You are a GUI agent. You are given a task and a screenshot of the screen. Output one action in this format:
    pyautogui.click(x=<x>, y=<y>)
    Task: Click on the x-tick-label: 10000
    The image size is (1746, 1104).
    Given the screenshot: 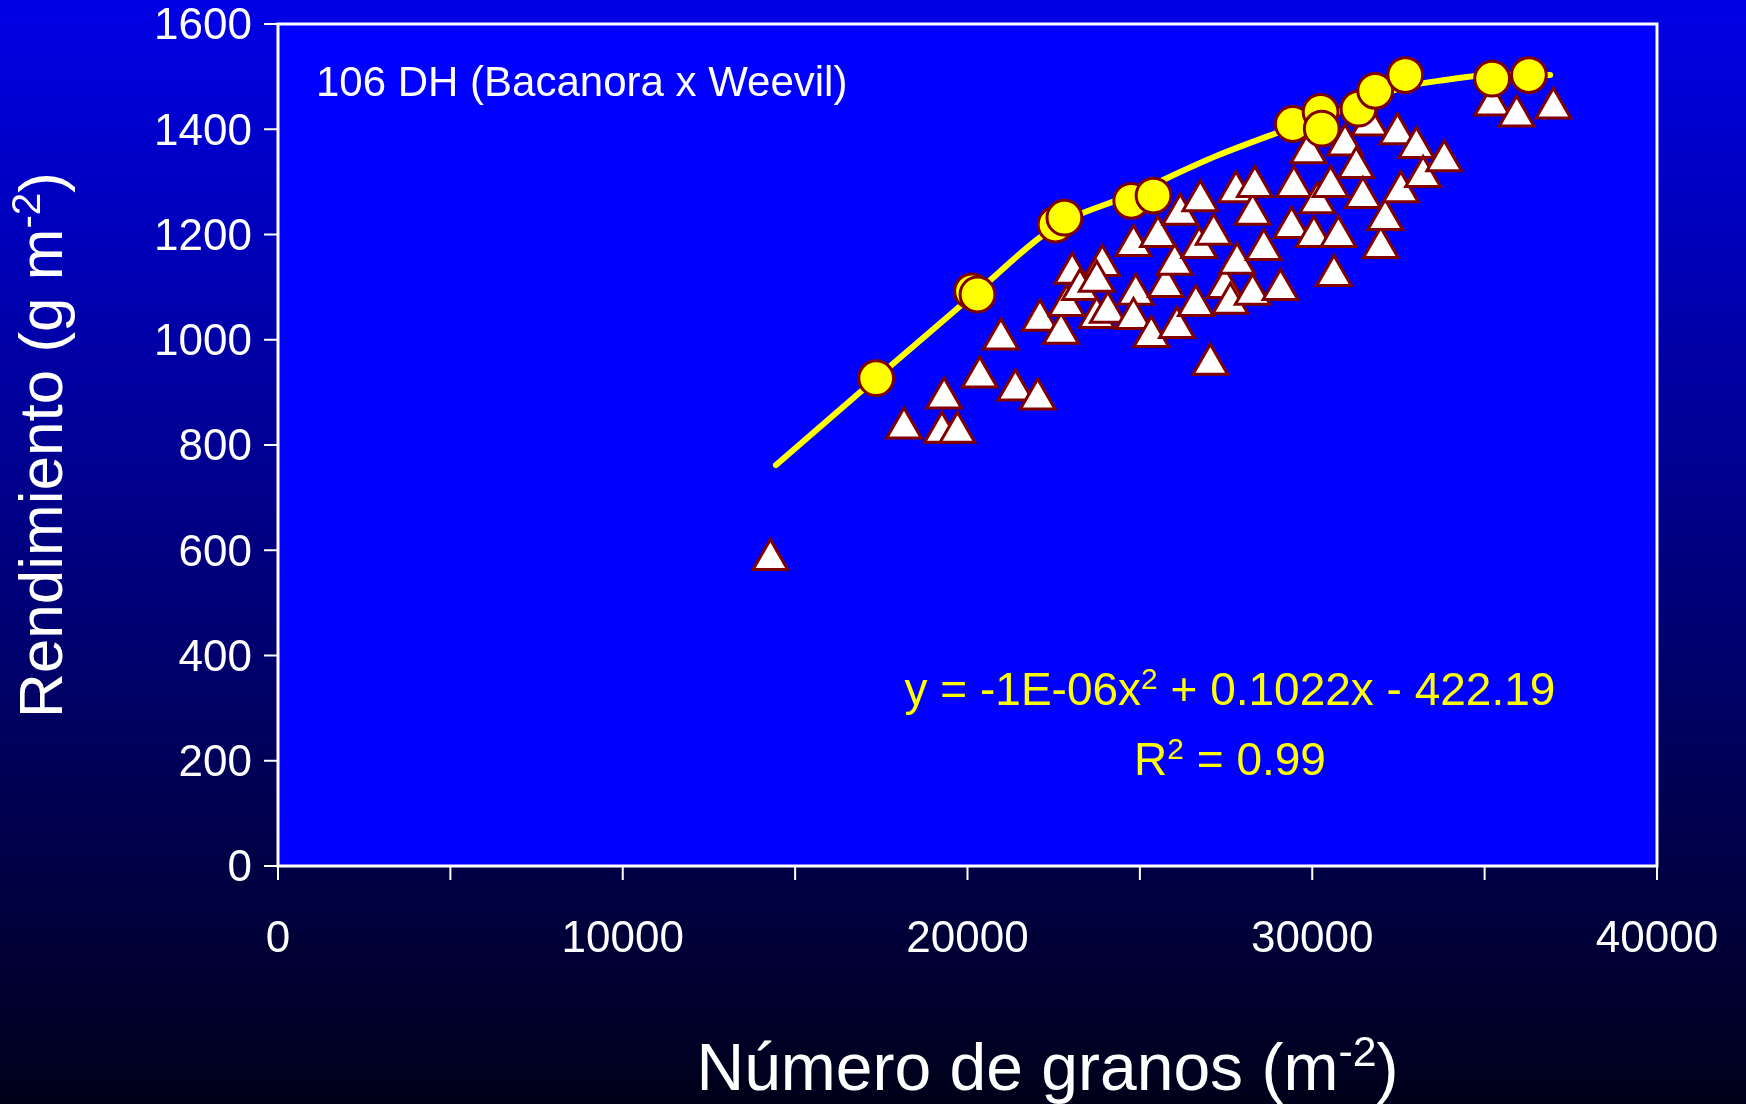 What is the action you would take?
    pyautogui.click(x=622, y=936)
    